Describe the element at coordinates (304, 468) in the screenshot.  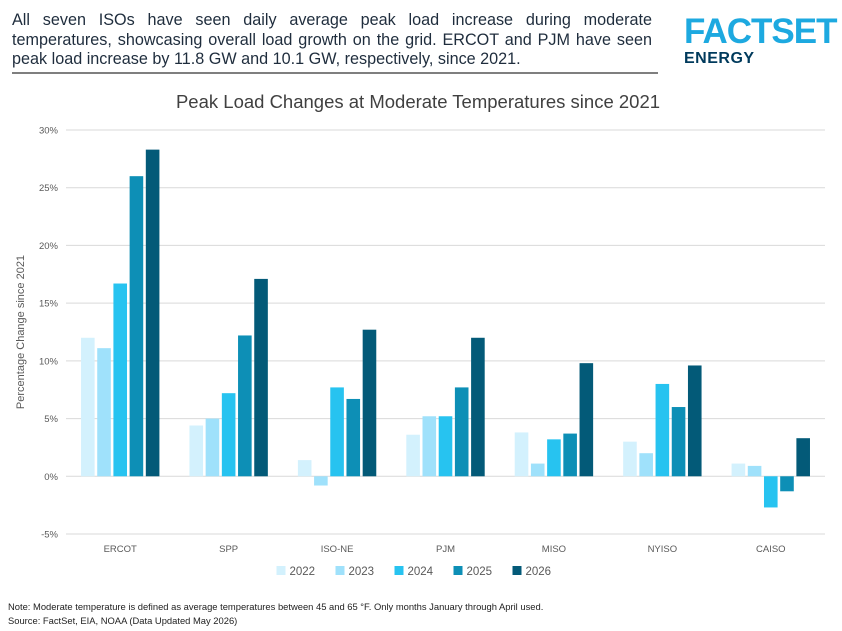
I see `bar-iso-ne-2022` at that location.